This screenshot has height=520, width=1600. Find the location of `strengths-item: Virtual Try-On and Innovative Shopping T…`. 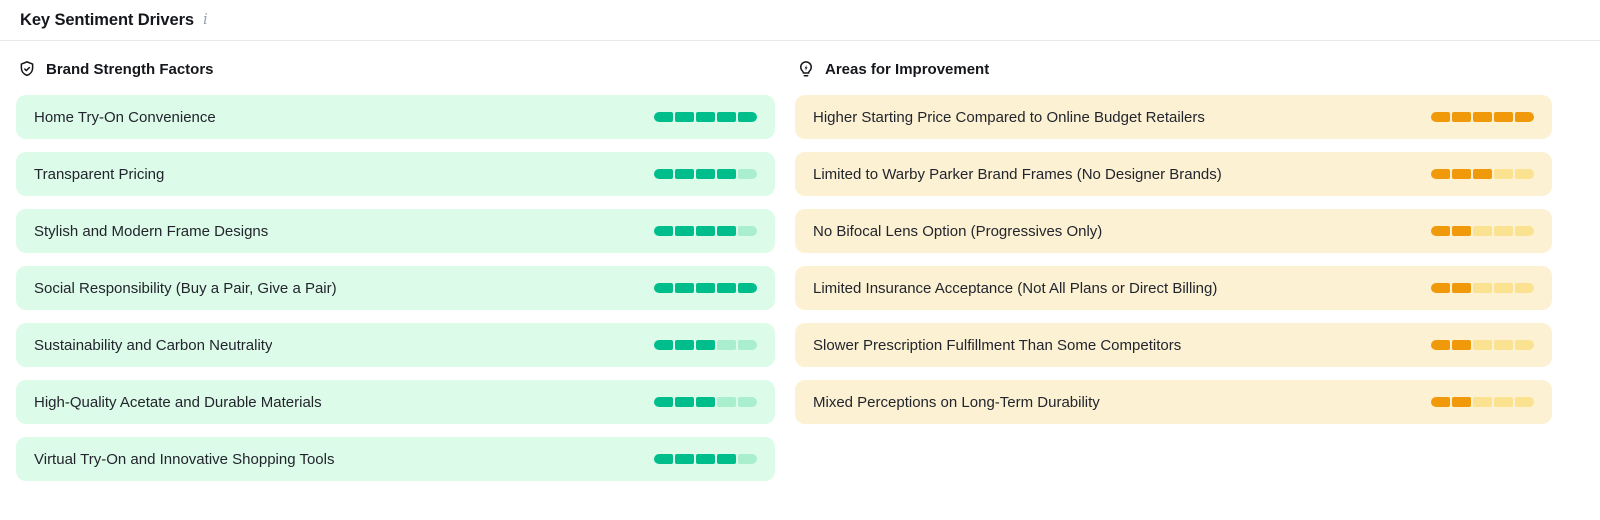

strengths-item: Virtual Try-On and Innovative Shopping T… is located at coordinates (395, 459).